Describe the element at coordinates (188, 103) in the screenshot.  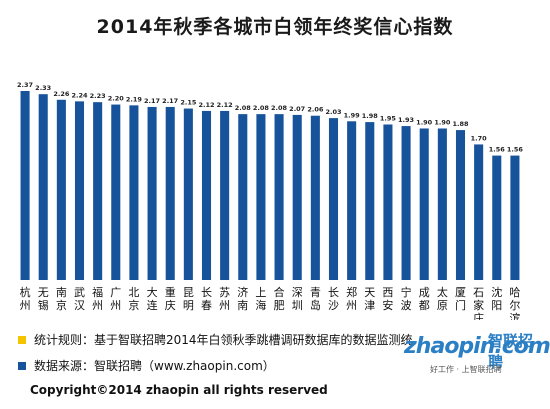
I see `value-label-10: 2.15` at that location.